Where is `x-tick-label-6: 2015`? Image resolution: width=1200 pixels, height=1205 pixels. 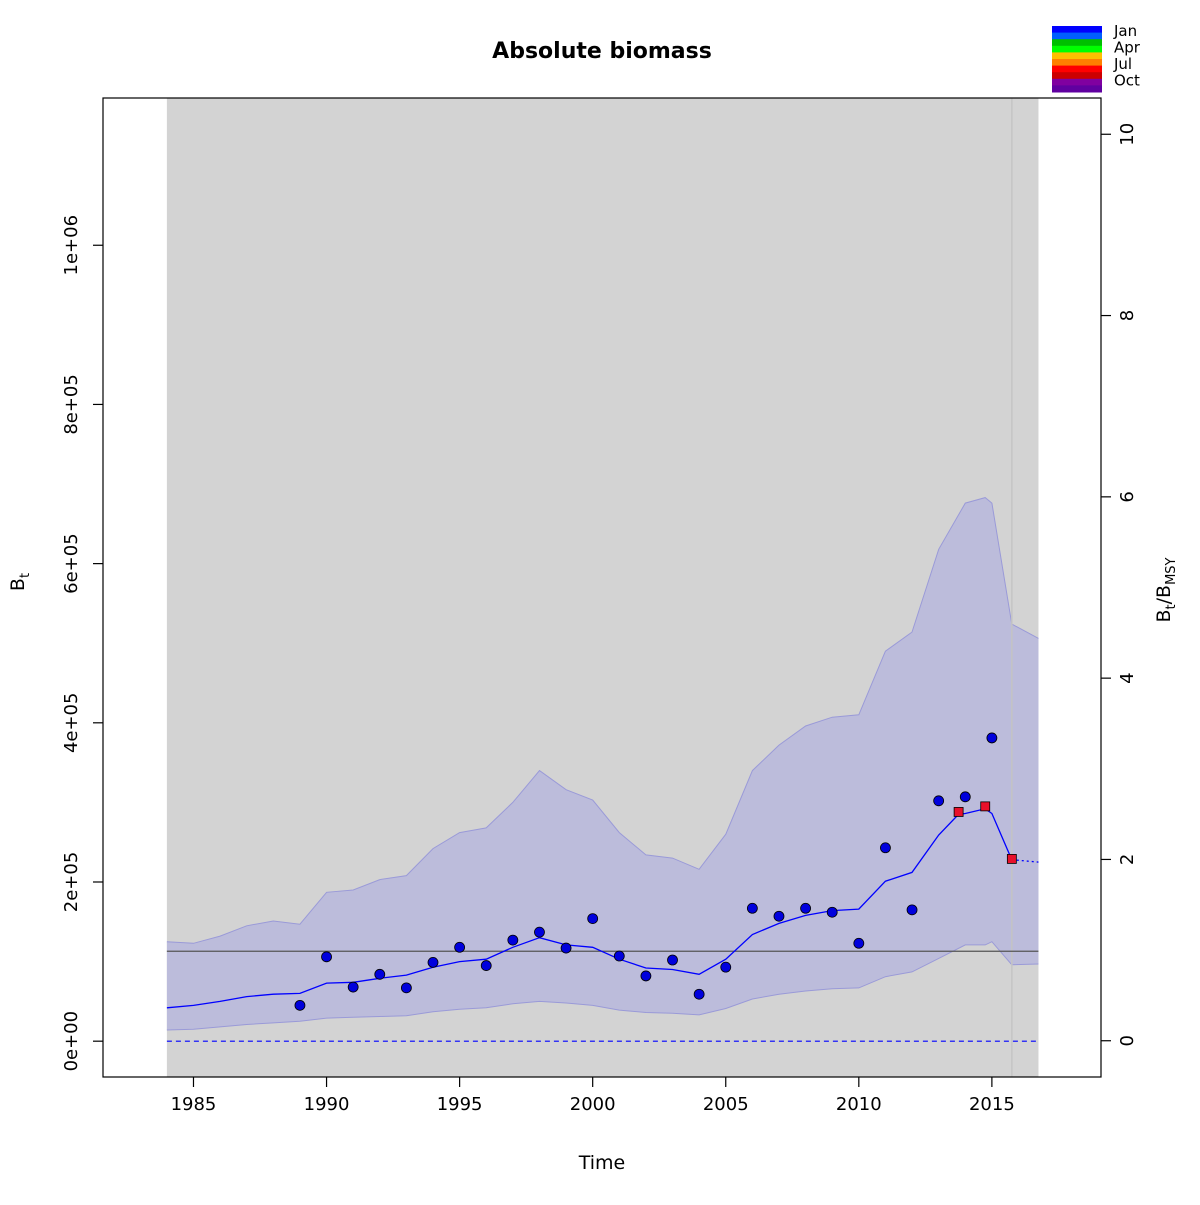
x-tick-label-6: 2015 is located at coordinates (992, 1104).